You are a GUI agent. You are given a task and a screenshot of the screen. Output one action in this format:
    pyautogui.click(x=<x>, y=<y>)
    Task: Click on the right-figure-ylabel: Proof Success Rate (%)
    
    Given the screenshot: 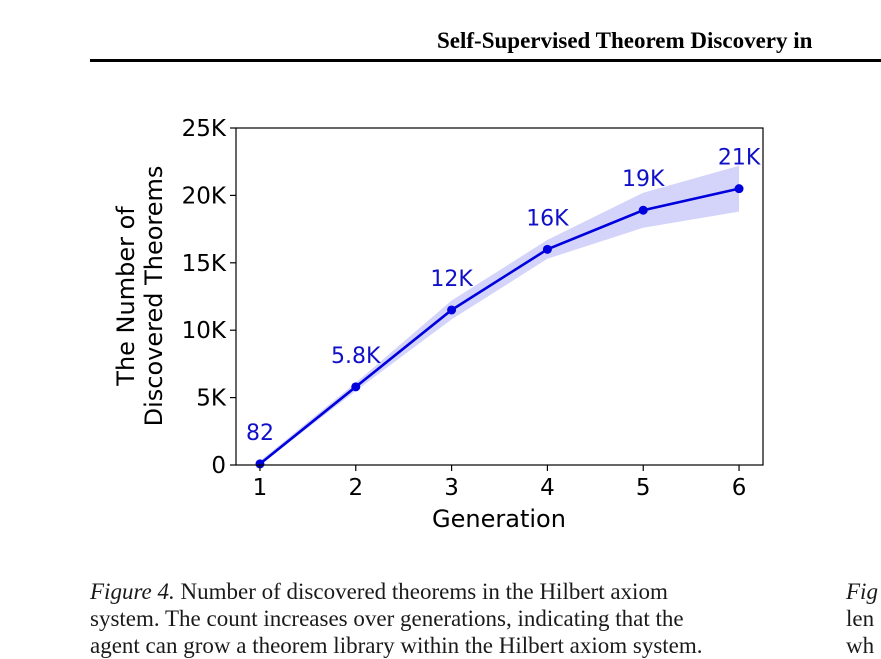 What is the action you would take?
    pyautogui.click(x=874, y=295)
    